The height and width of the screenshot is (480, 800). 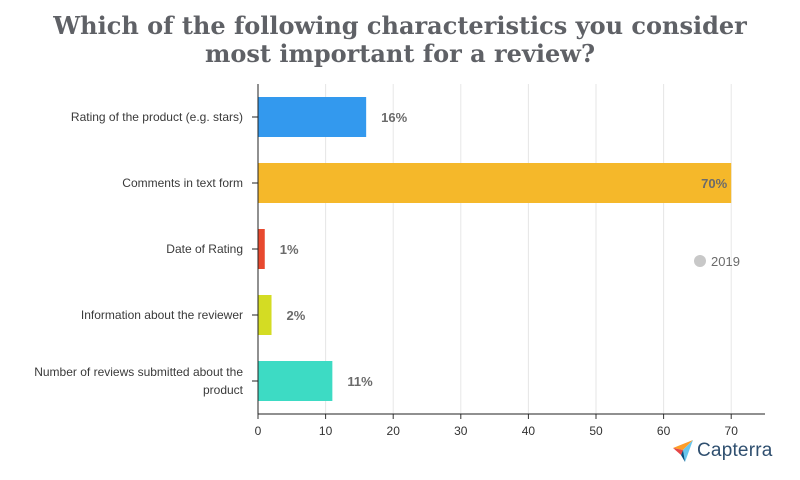 I want to click on capterra-wordmark: Capterra, so click(x=735, y=450).